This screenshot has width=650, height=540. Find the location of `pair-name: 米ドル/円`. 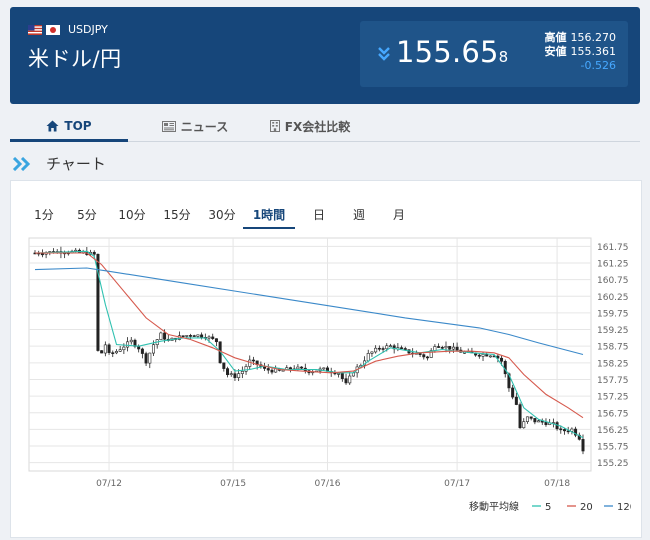

pair-name: 米ドル/円 is located at coordinates (75, 59).